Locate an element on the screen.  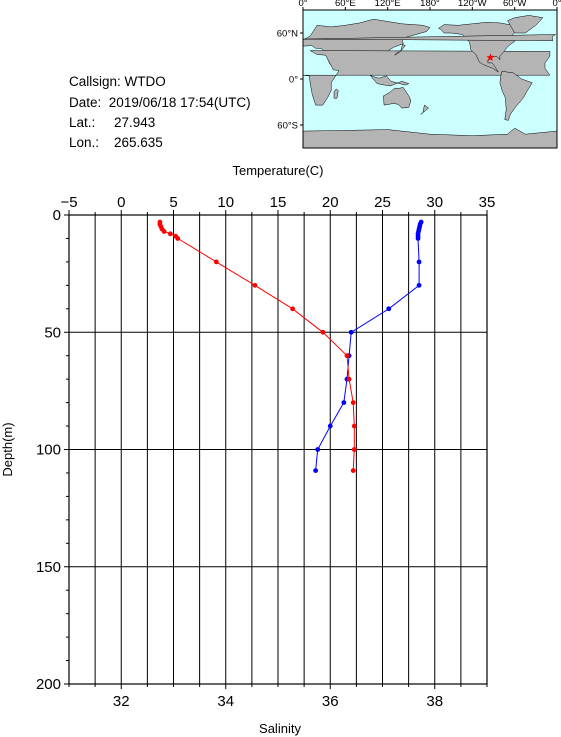
map-lon-label: 120°W is located at coordinates (472, 4).